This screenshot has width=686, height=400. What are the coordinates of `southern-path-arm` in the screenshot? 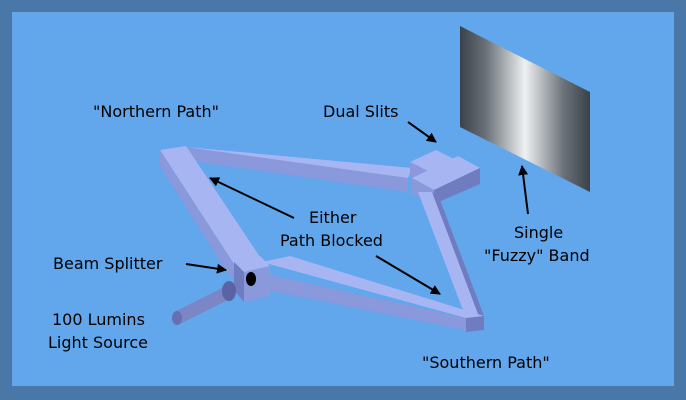 It's located at (373, 294).